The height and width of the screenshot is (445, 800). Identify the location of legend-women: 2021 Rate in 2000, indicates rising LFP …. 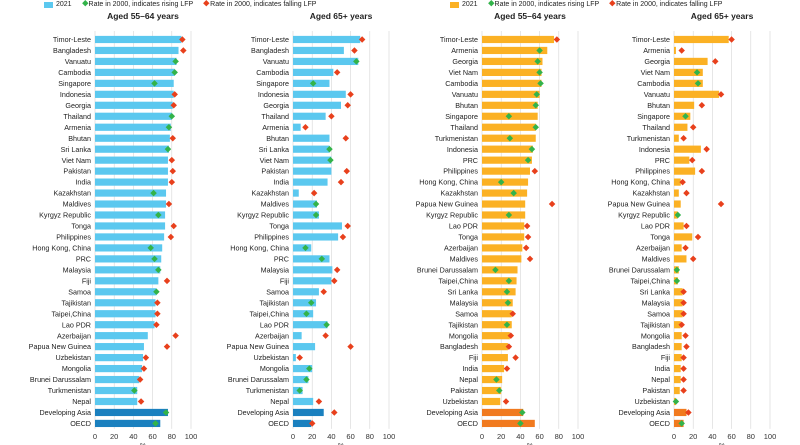
(586, 5).